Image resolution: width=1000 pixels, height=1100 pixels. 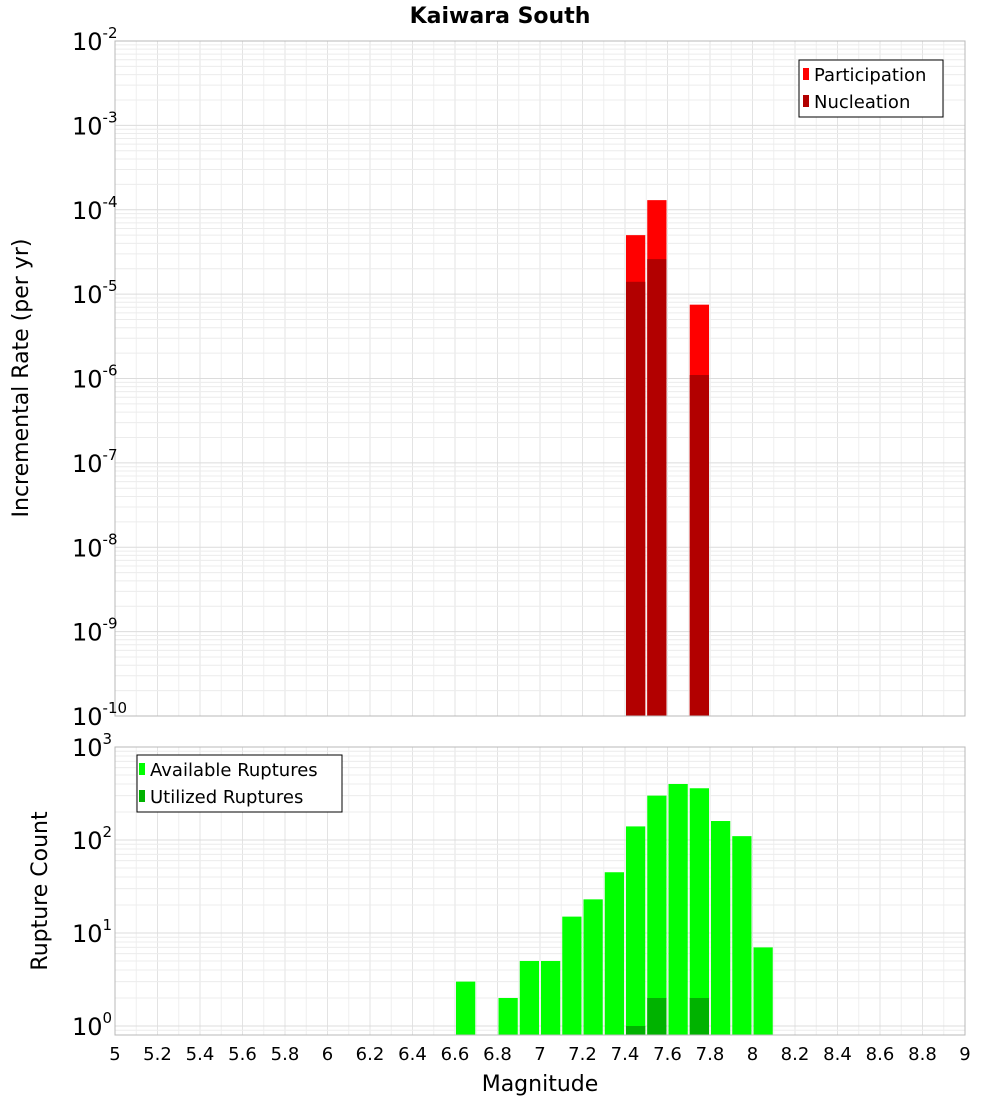 What do you see at coordinates (625, 1054) in the screenshot?
I see `x-tick-label: 7.4` at bounding box center [625, 1054].